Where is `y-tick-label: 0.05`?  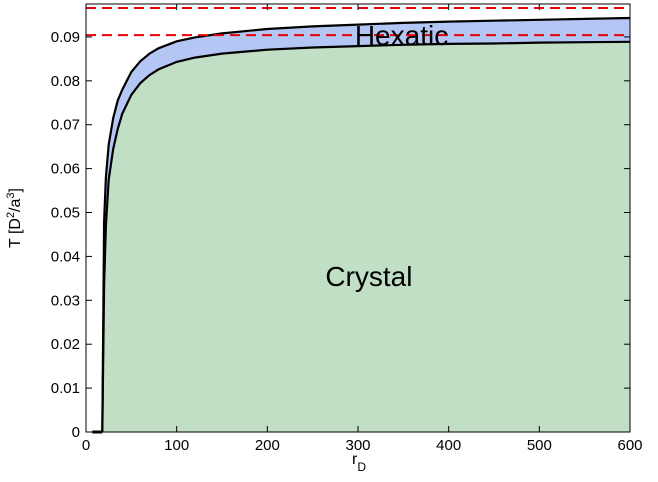 y-tick-label: 0.05 is located at coordinates (65, 213).